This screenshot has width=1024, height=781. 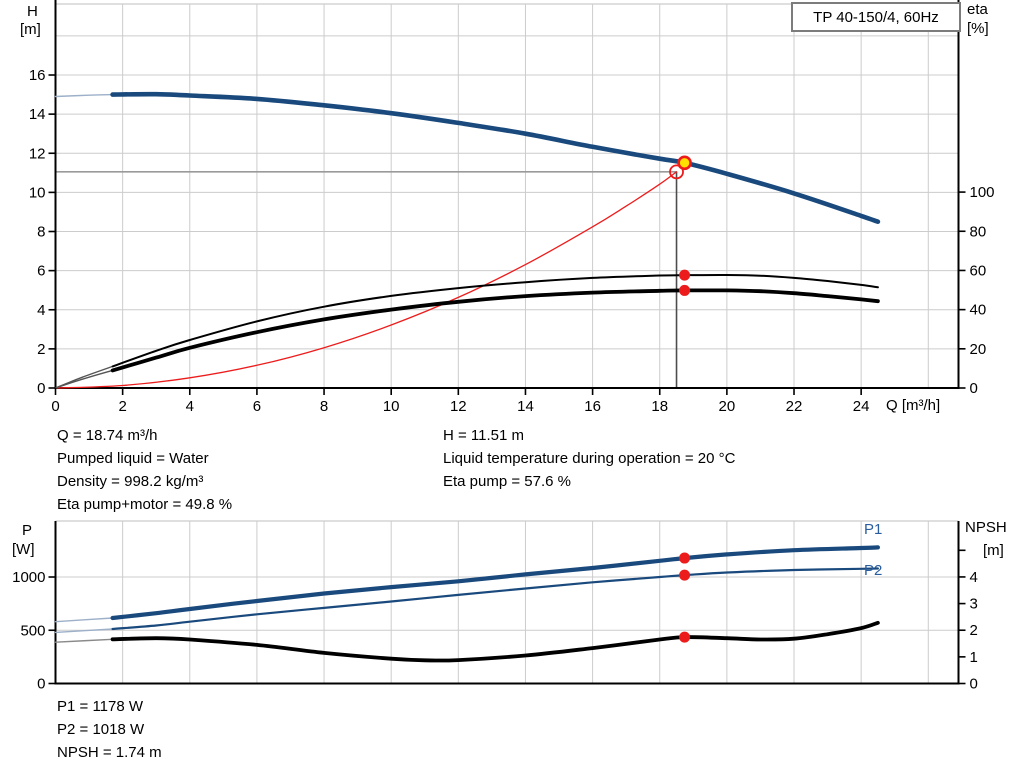 I want to click on p1-point, so click(x=685, y=558).